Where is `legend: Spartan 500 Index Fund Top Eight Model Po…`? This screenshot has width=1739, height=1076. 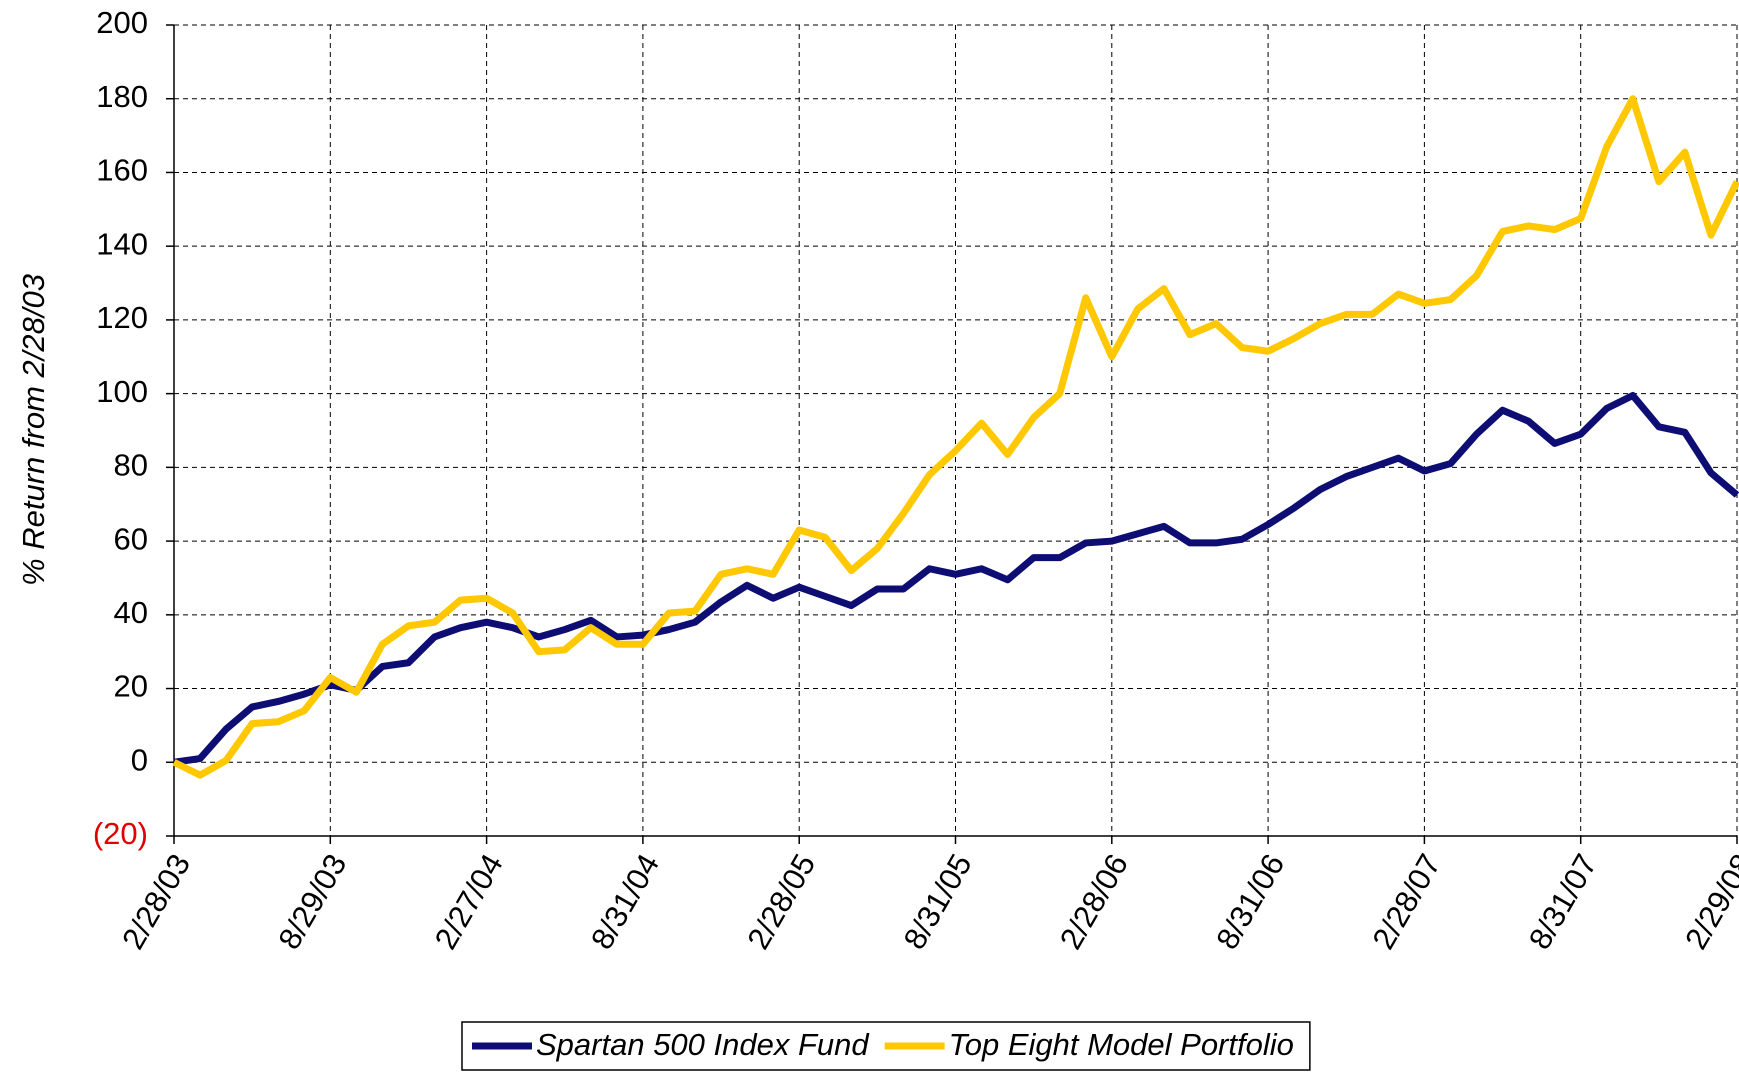
legend: Spartan 500 Index Fund Top Eight Model Po… is located at coordinates (886, 1046).